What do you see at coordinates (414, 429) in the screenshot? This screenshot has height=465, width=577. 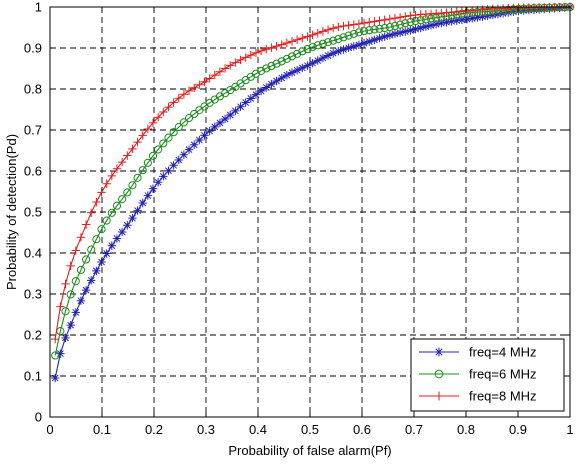 I see `x-tick-label: 0.7` at bounding box center [414, 429].